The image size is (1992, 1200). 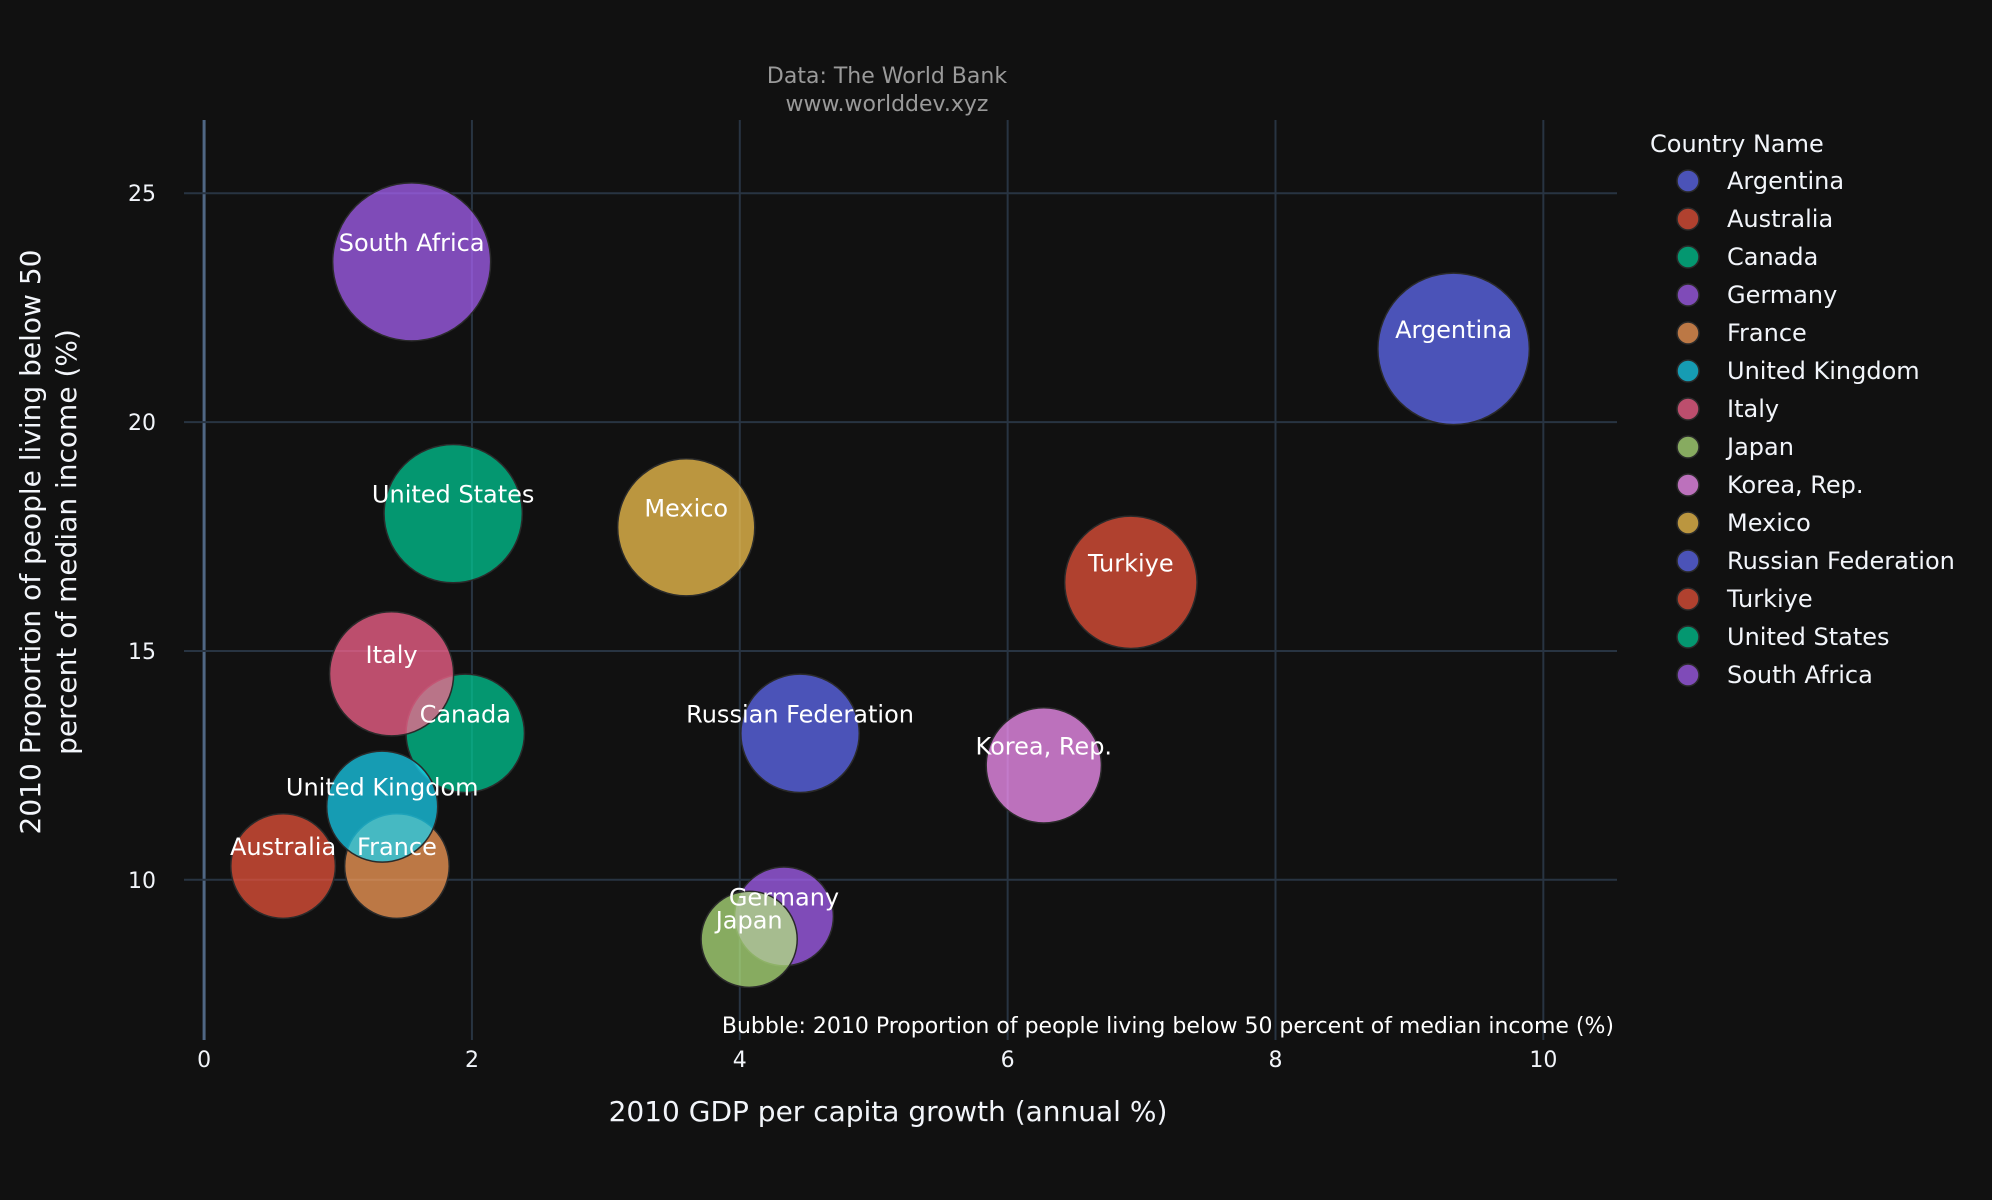 What do you see at coordinates (142, 652) in the screenshot?
I see `y-tick-label: 15` at bounding box center [142, 652].